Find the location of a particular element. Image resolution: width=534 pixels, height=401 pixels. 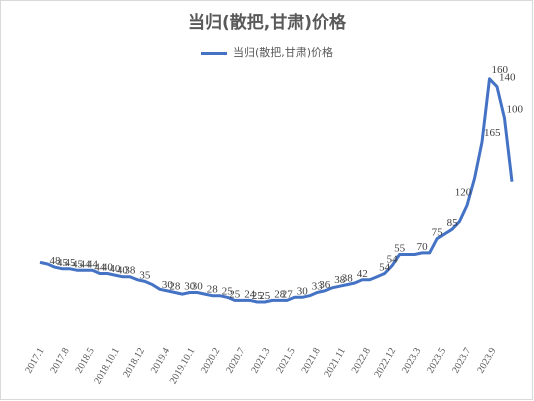

x-tick-label: 2019.4 is located at coordinates (160, 360).